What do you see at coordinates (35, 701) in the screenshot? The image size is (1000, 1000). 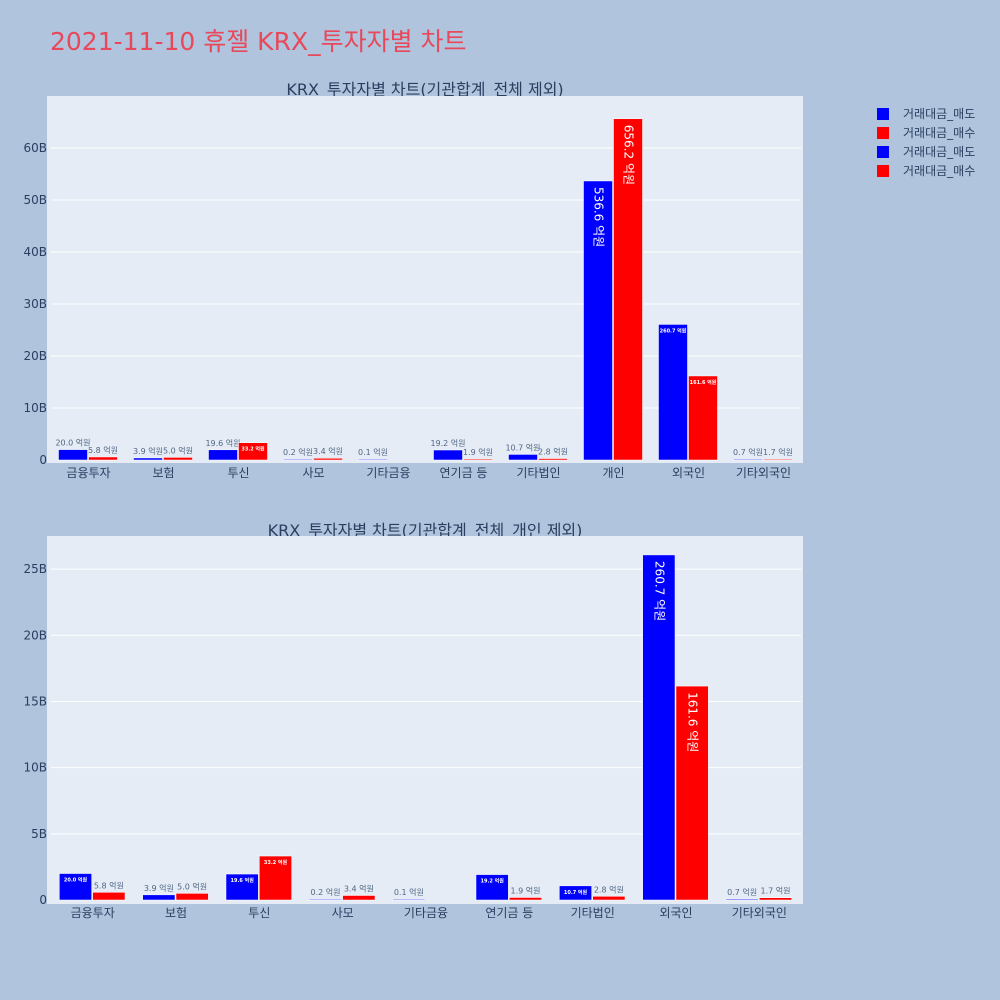 I see `y-tick-label: 15B` at bounding box center [35, 701].